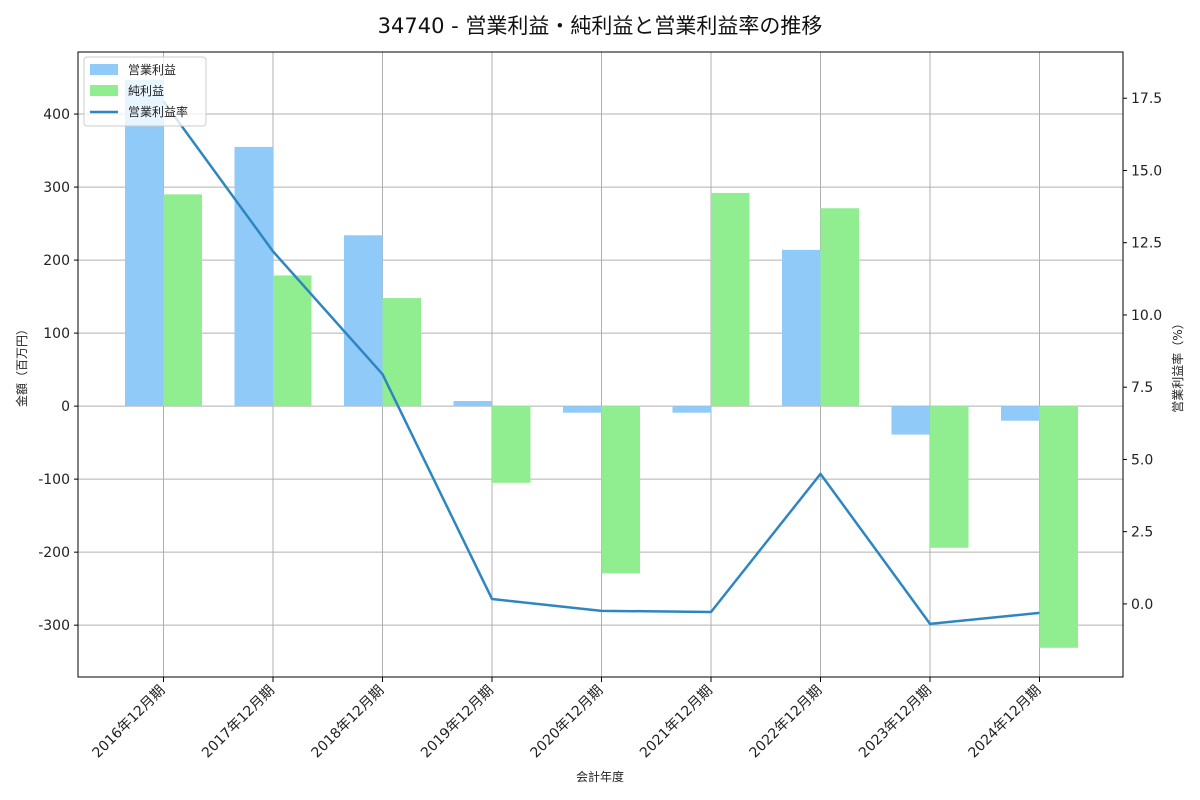 The height and width of the screenshot is (800, 1200). Describe the element at coordinates (54, 626) in the screenshot. I see `y-tick-label: -300` at that location.